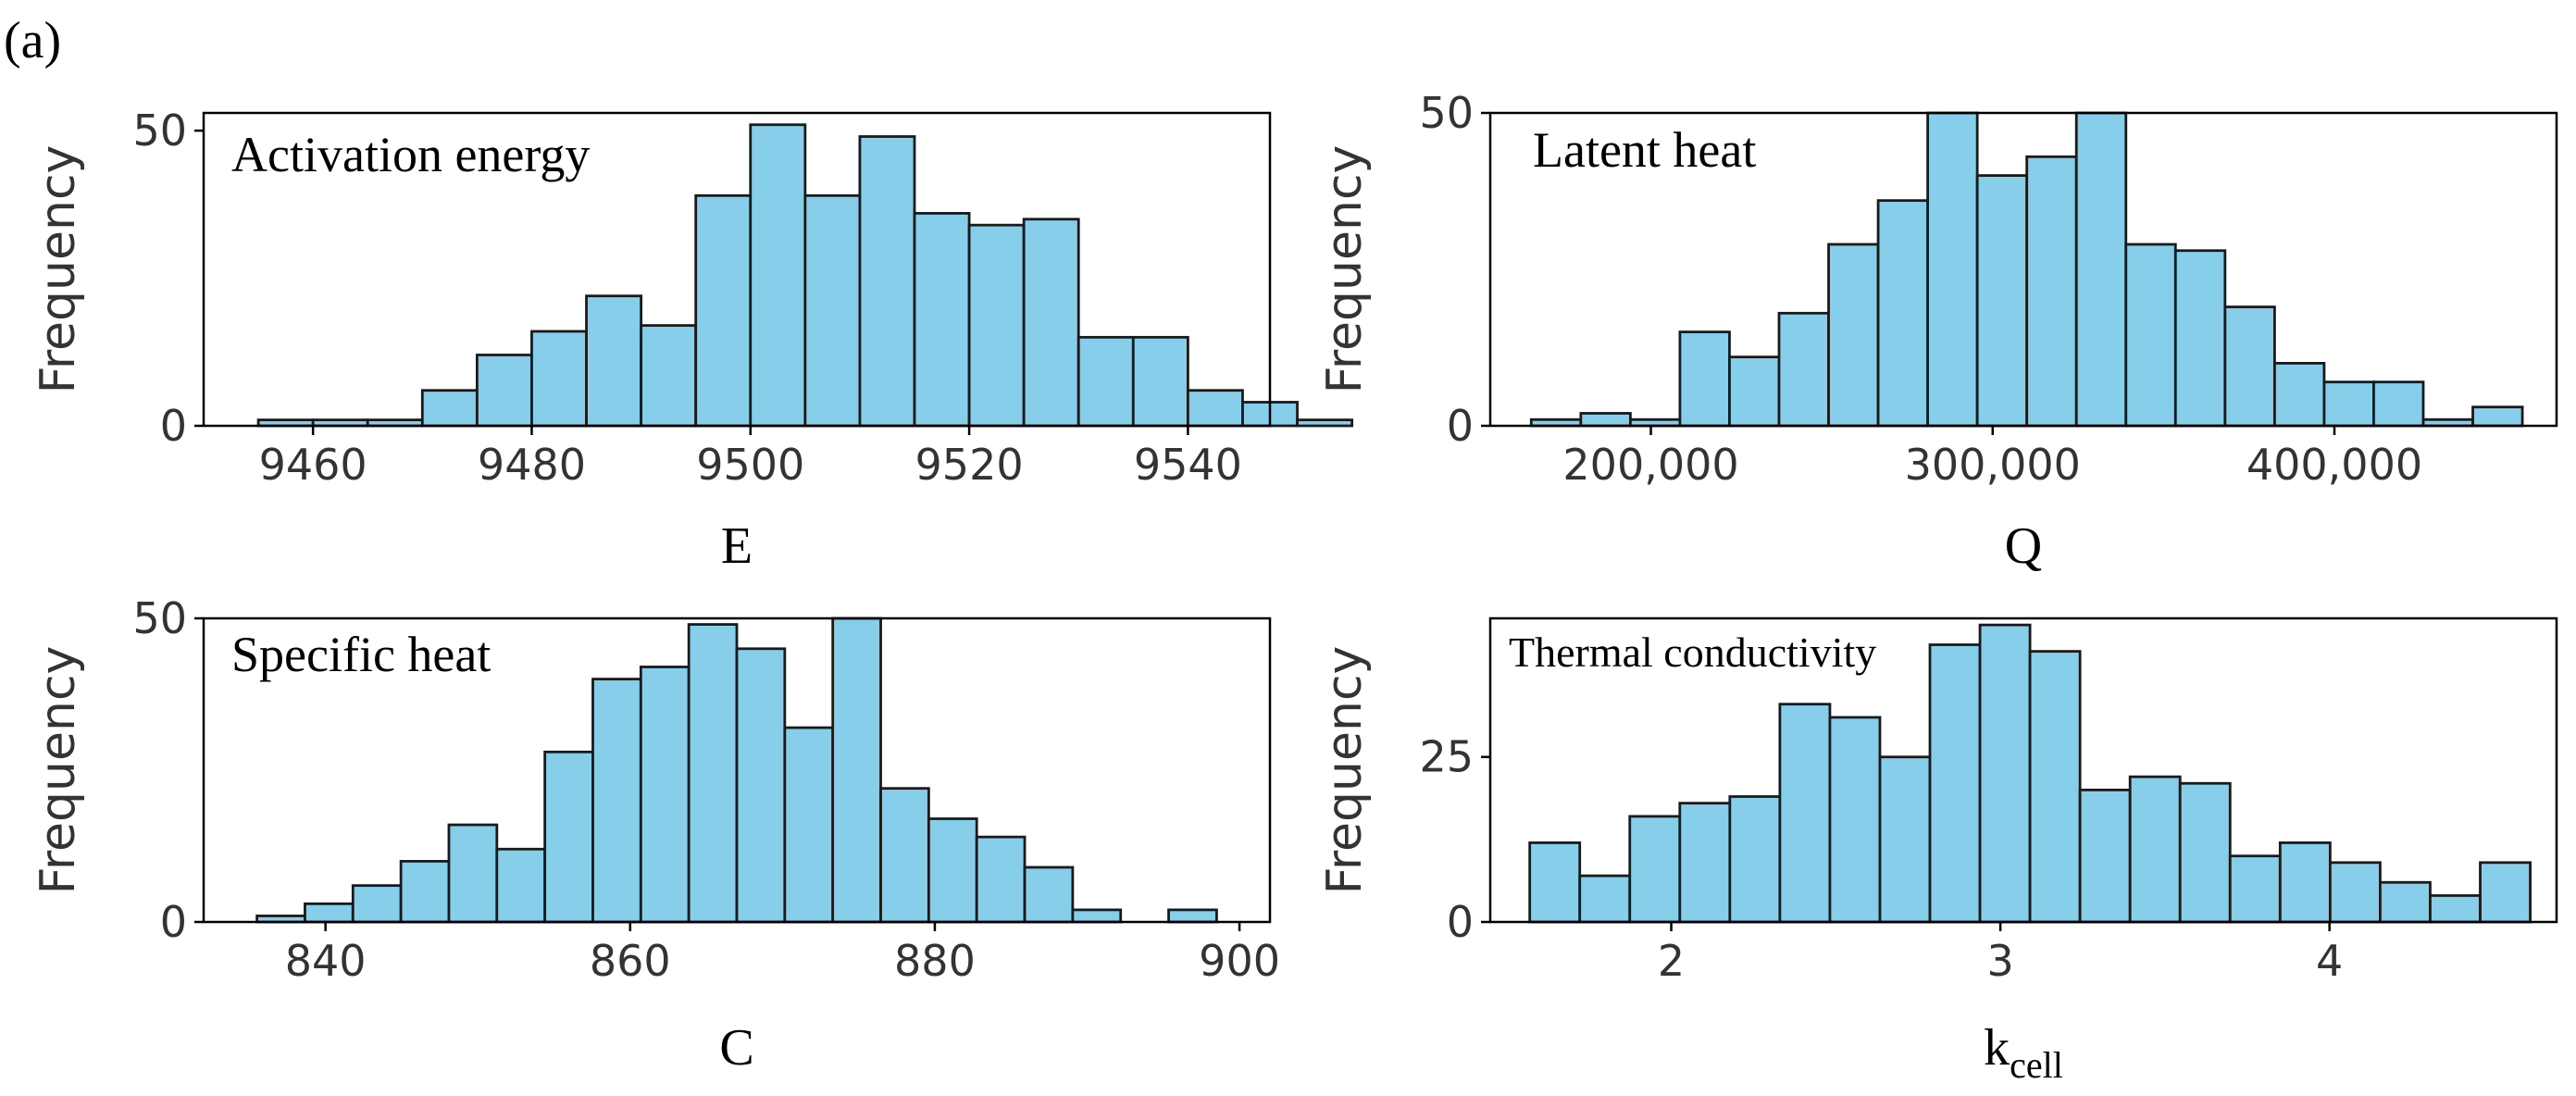 The width and height of the screenshot is (2576, 1096). I want to click on x-tick-label: 860, so click(630, 961).